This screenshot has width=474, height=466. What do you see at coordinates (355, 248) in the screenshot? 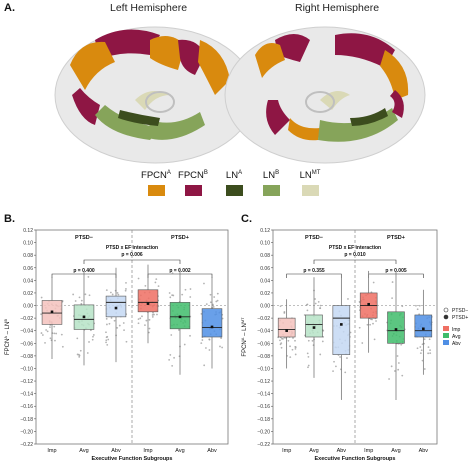
I see `interaction-label: PTSD x EF interaction` at bounding box center [355, 248].